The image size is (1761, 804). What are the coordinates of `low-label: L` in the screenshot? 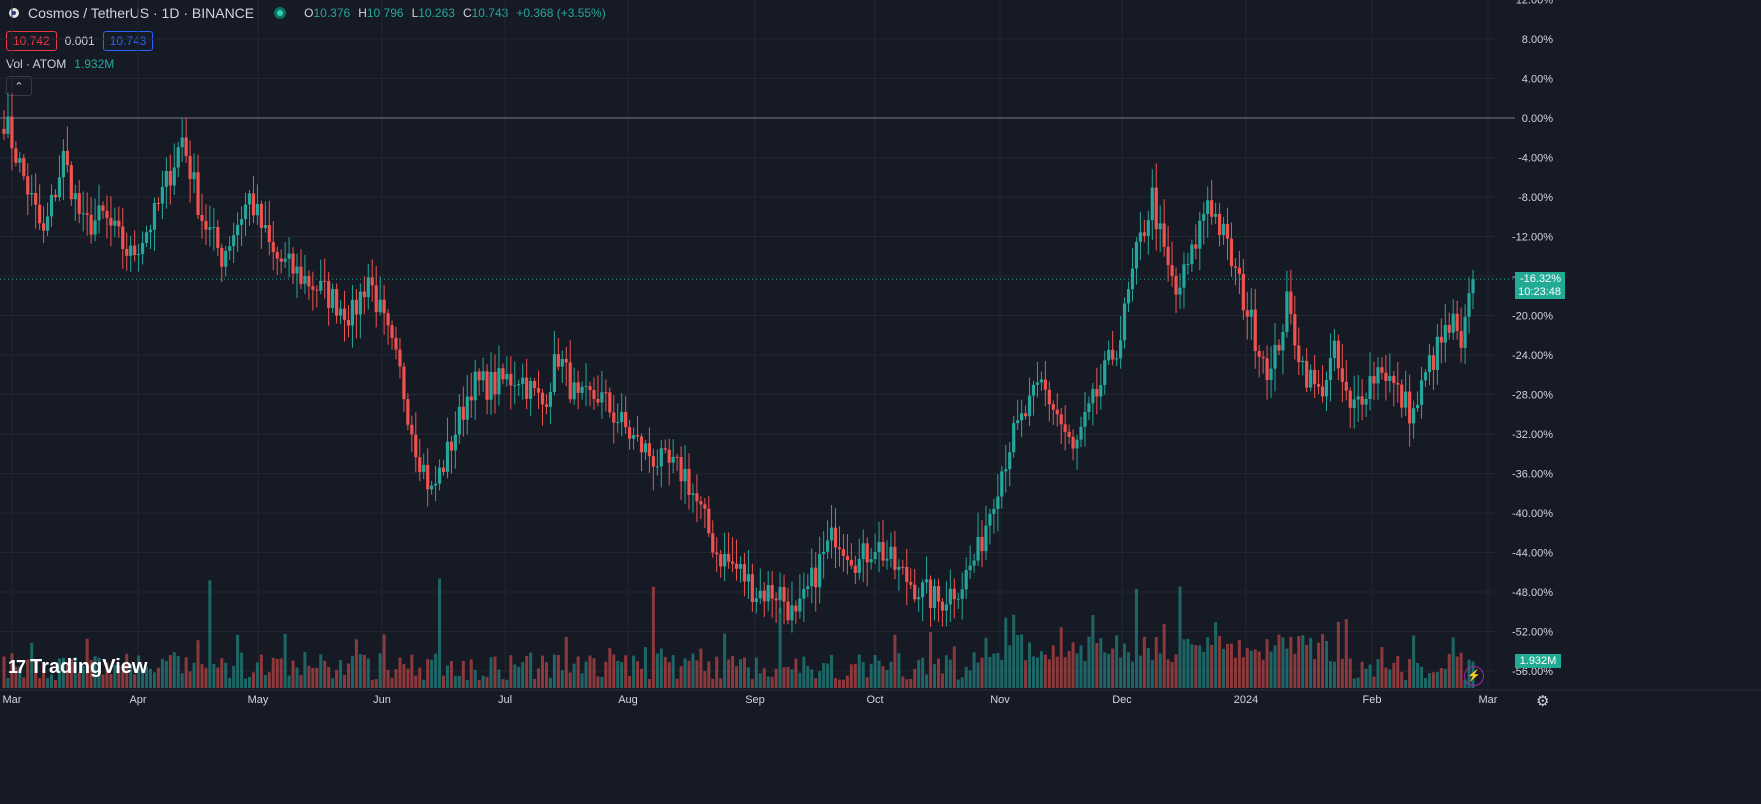 It's located at (415, 13).